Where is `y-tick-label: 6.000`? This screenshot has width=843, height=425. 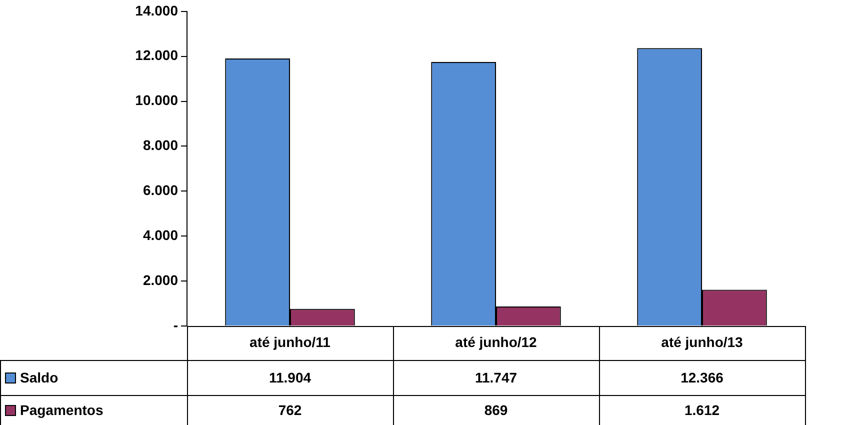
y-tick-label: 6.000 is located at coordinates (160, 190).